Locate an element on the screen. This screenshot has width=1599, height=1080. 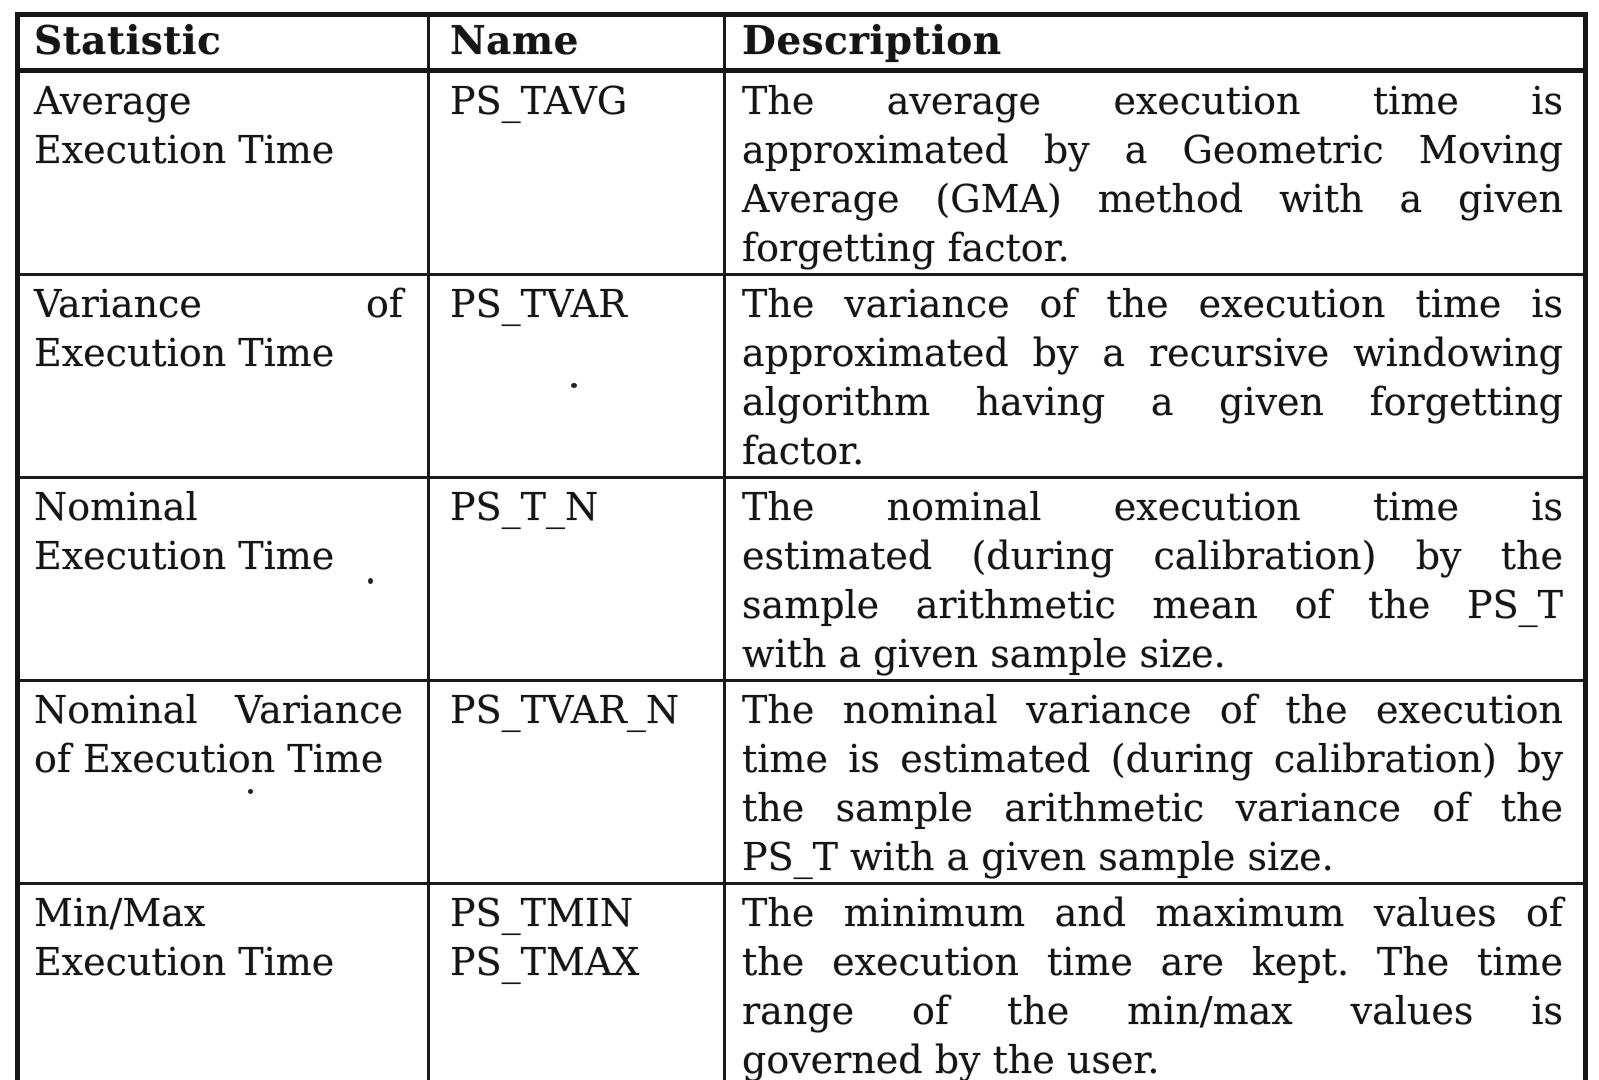
cell-statistic: Nominal Execution Time is located at coordinates (223, 579).